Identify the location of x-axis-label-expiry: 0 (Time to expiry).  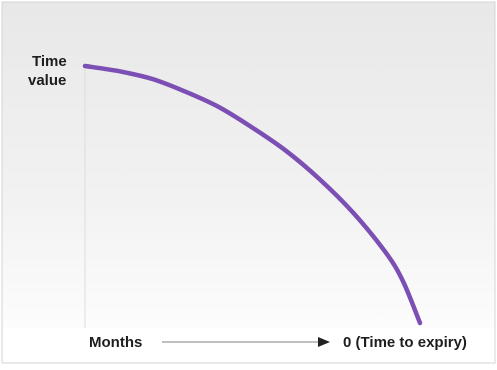
(405, 342).